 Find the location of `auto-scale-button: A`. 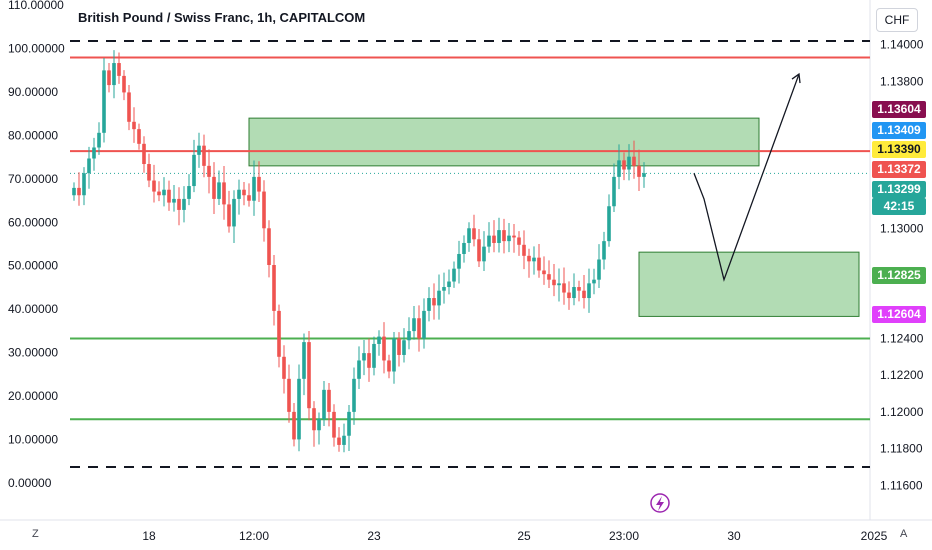

auto-scale-button: A is located at coordinates (904, 534).